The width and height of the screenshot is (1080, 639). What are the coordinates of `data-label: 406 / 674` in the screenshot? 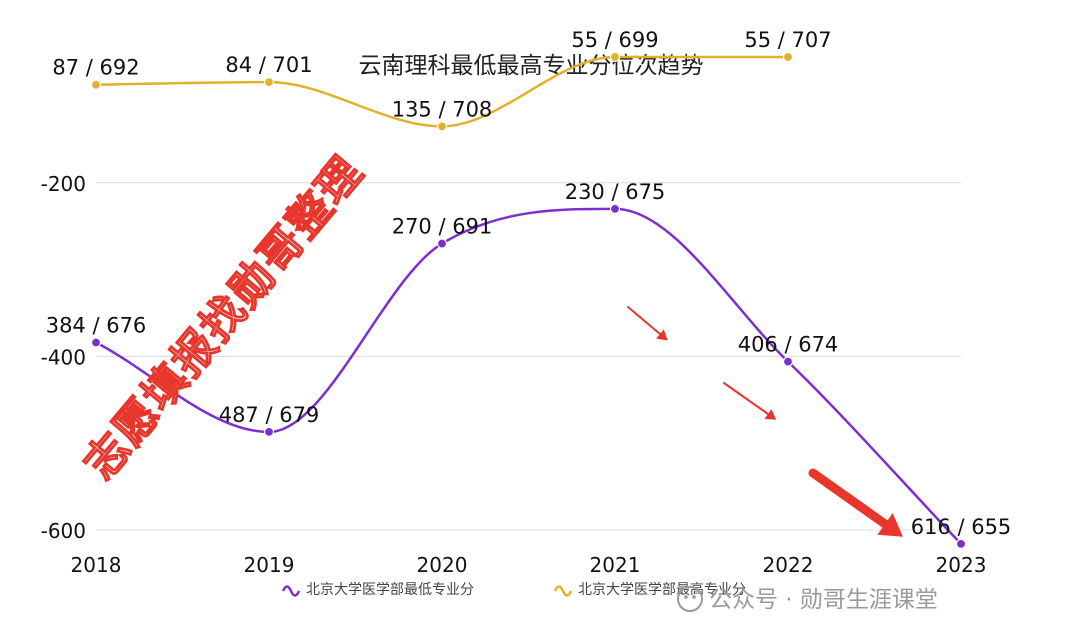 It's located at (788, 345).